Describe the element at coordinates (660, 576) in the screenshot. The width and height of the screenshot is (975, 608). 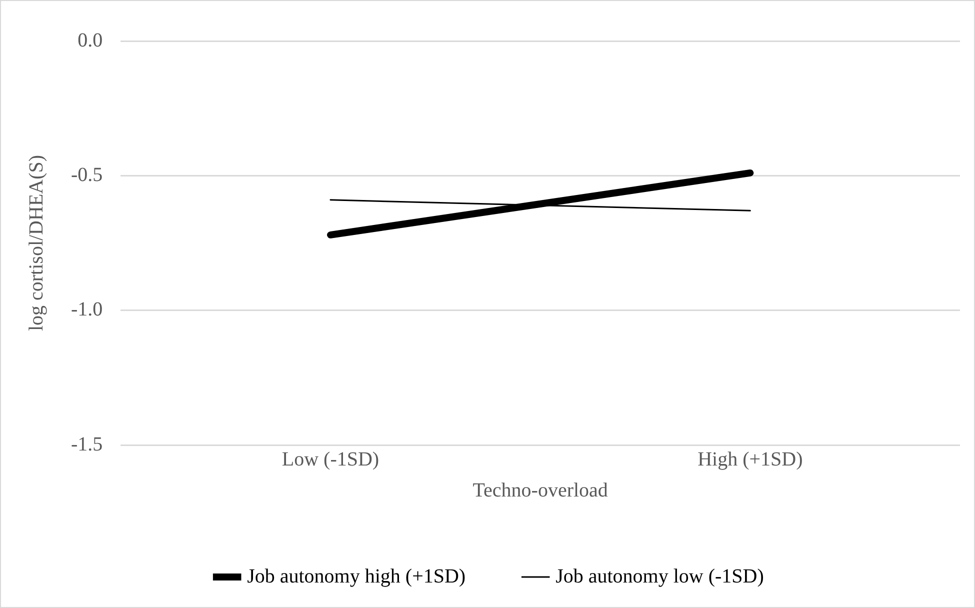
I see `legend-label: Job autonomy low (-1SD)` at that location.